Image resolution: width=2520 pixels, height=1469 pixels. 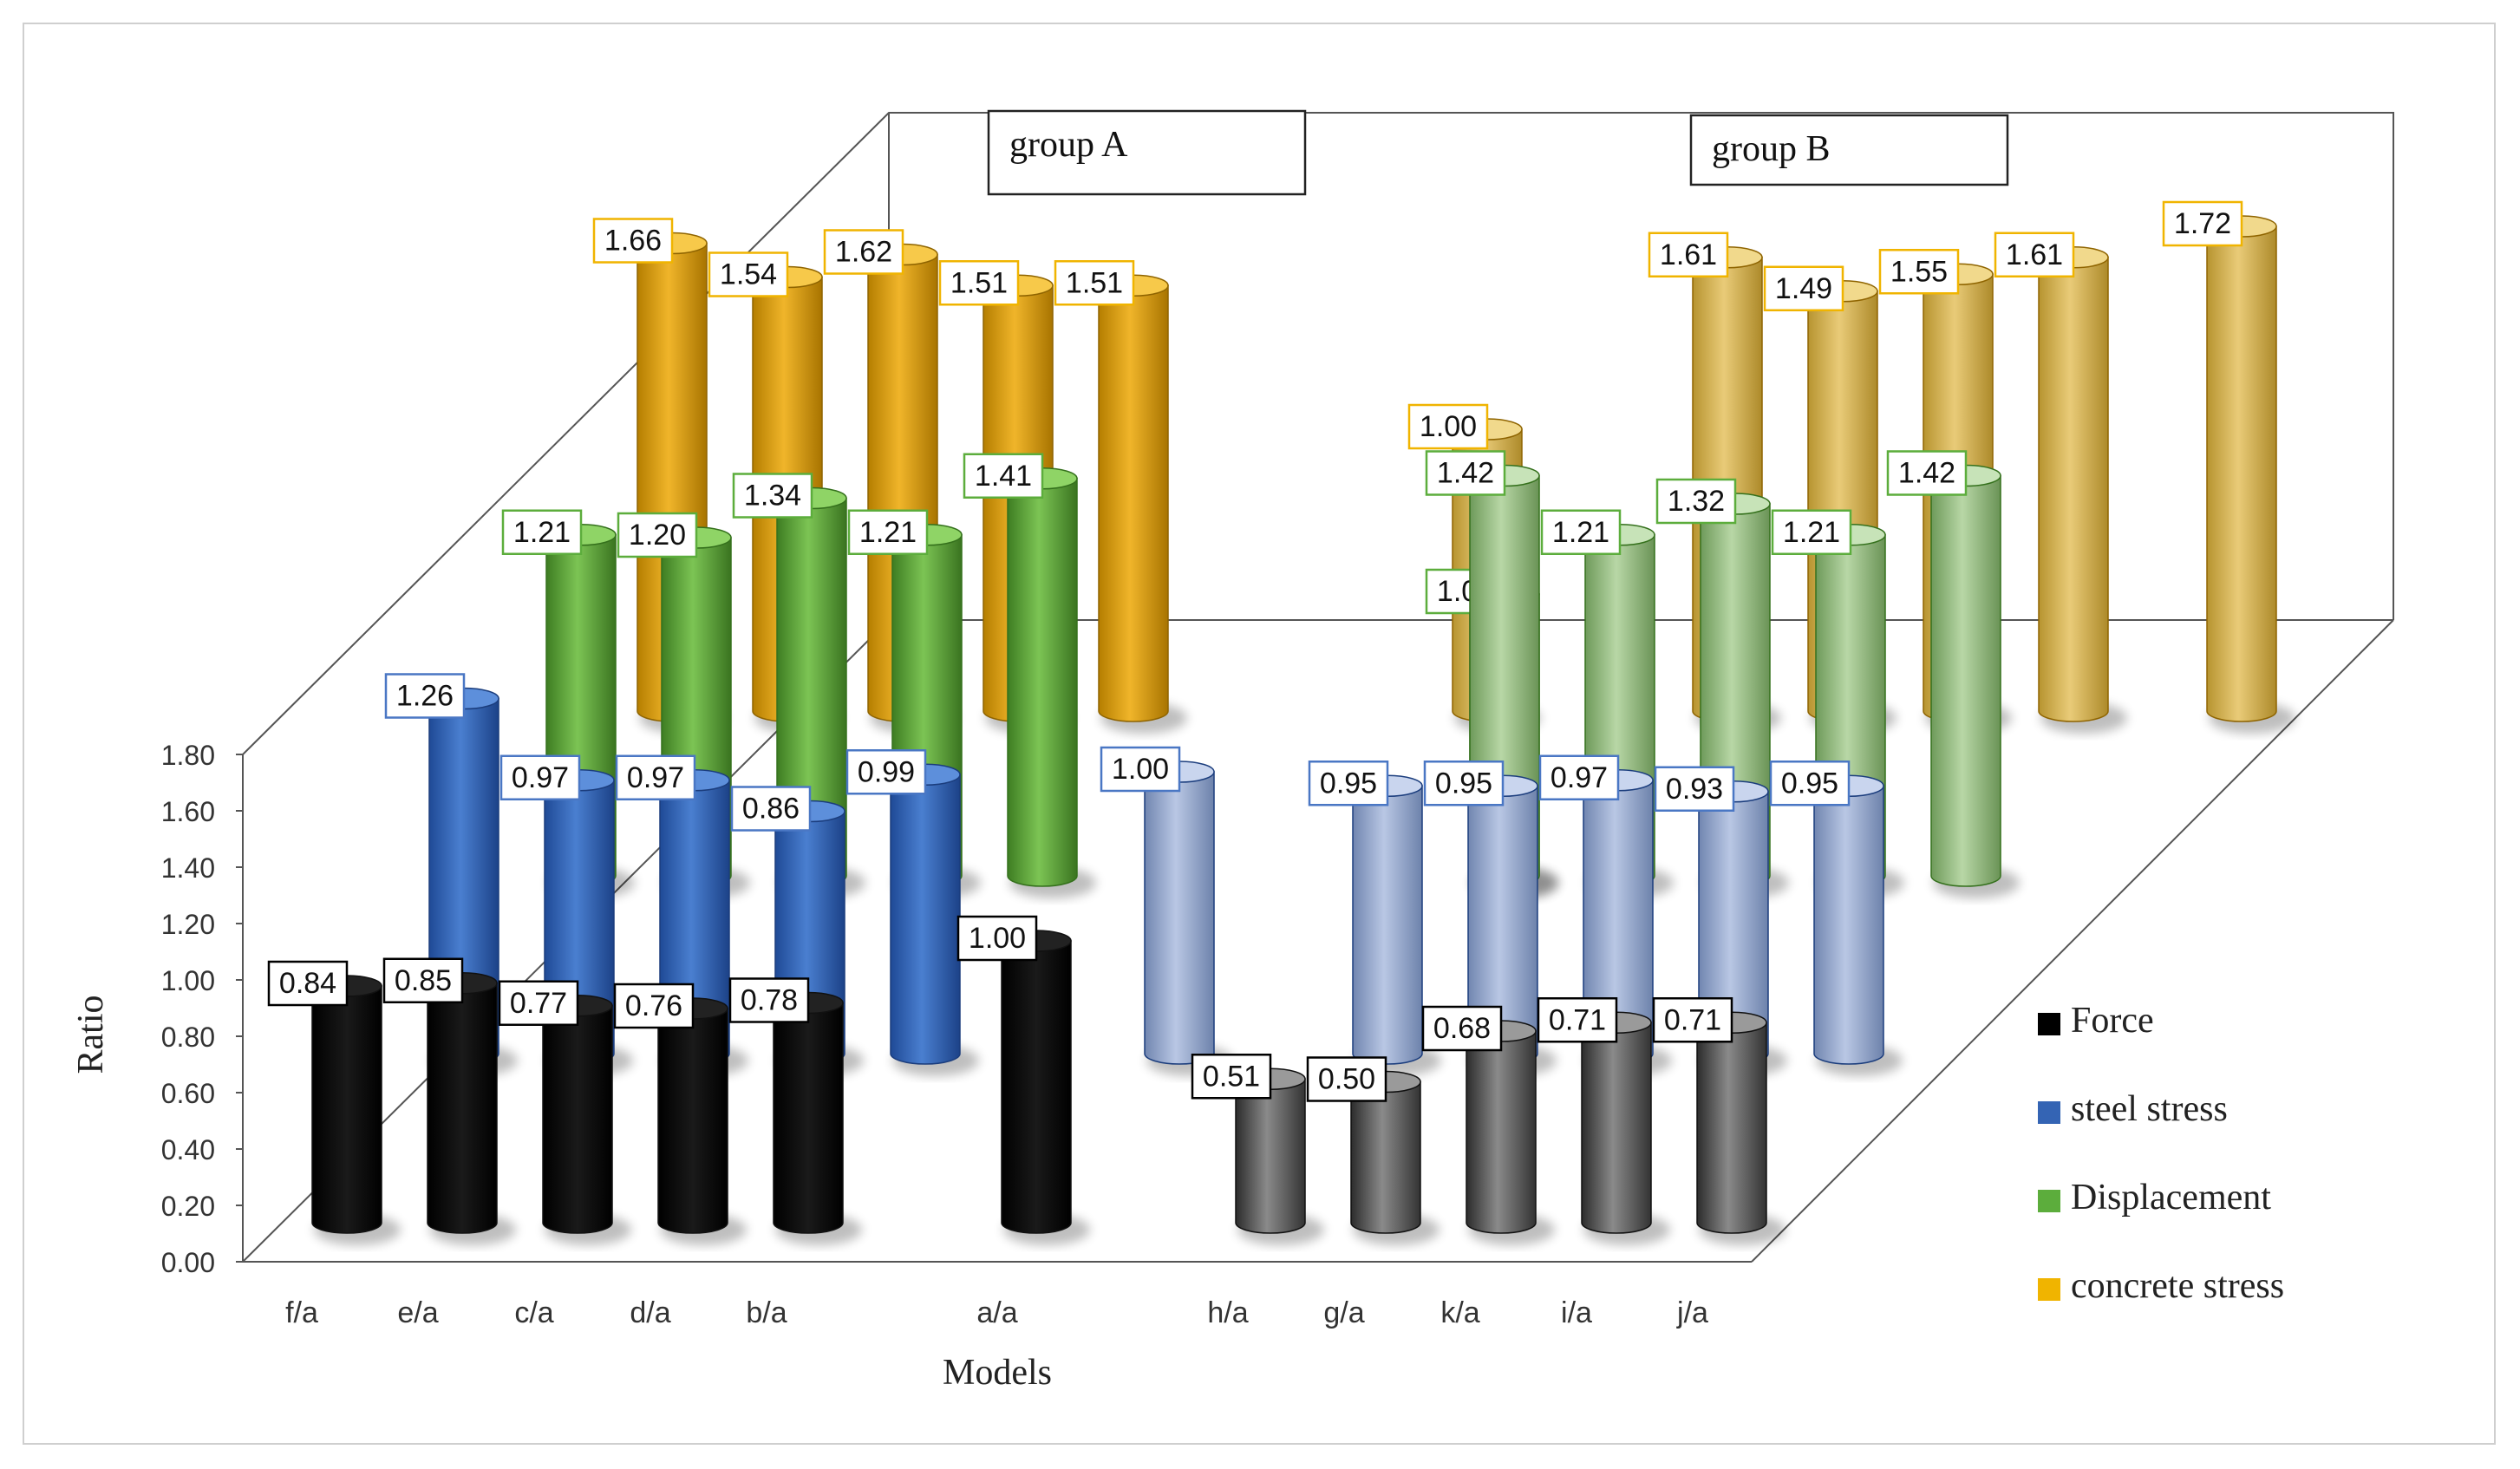 What do you see at coordinates (1227, 1312) in the screenshot?
I see `x-tick-label: h/a` at bounding box center [1227, 1312].